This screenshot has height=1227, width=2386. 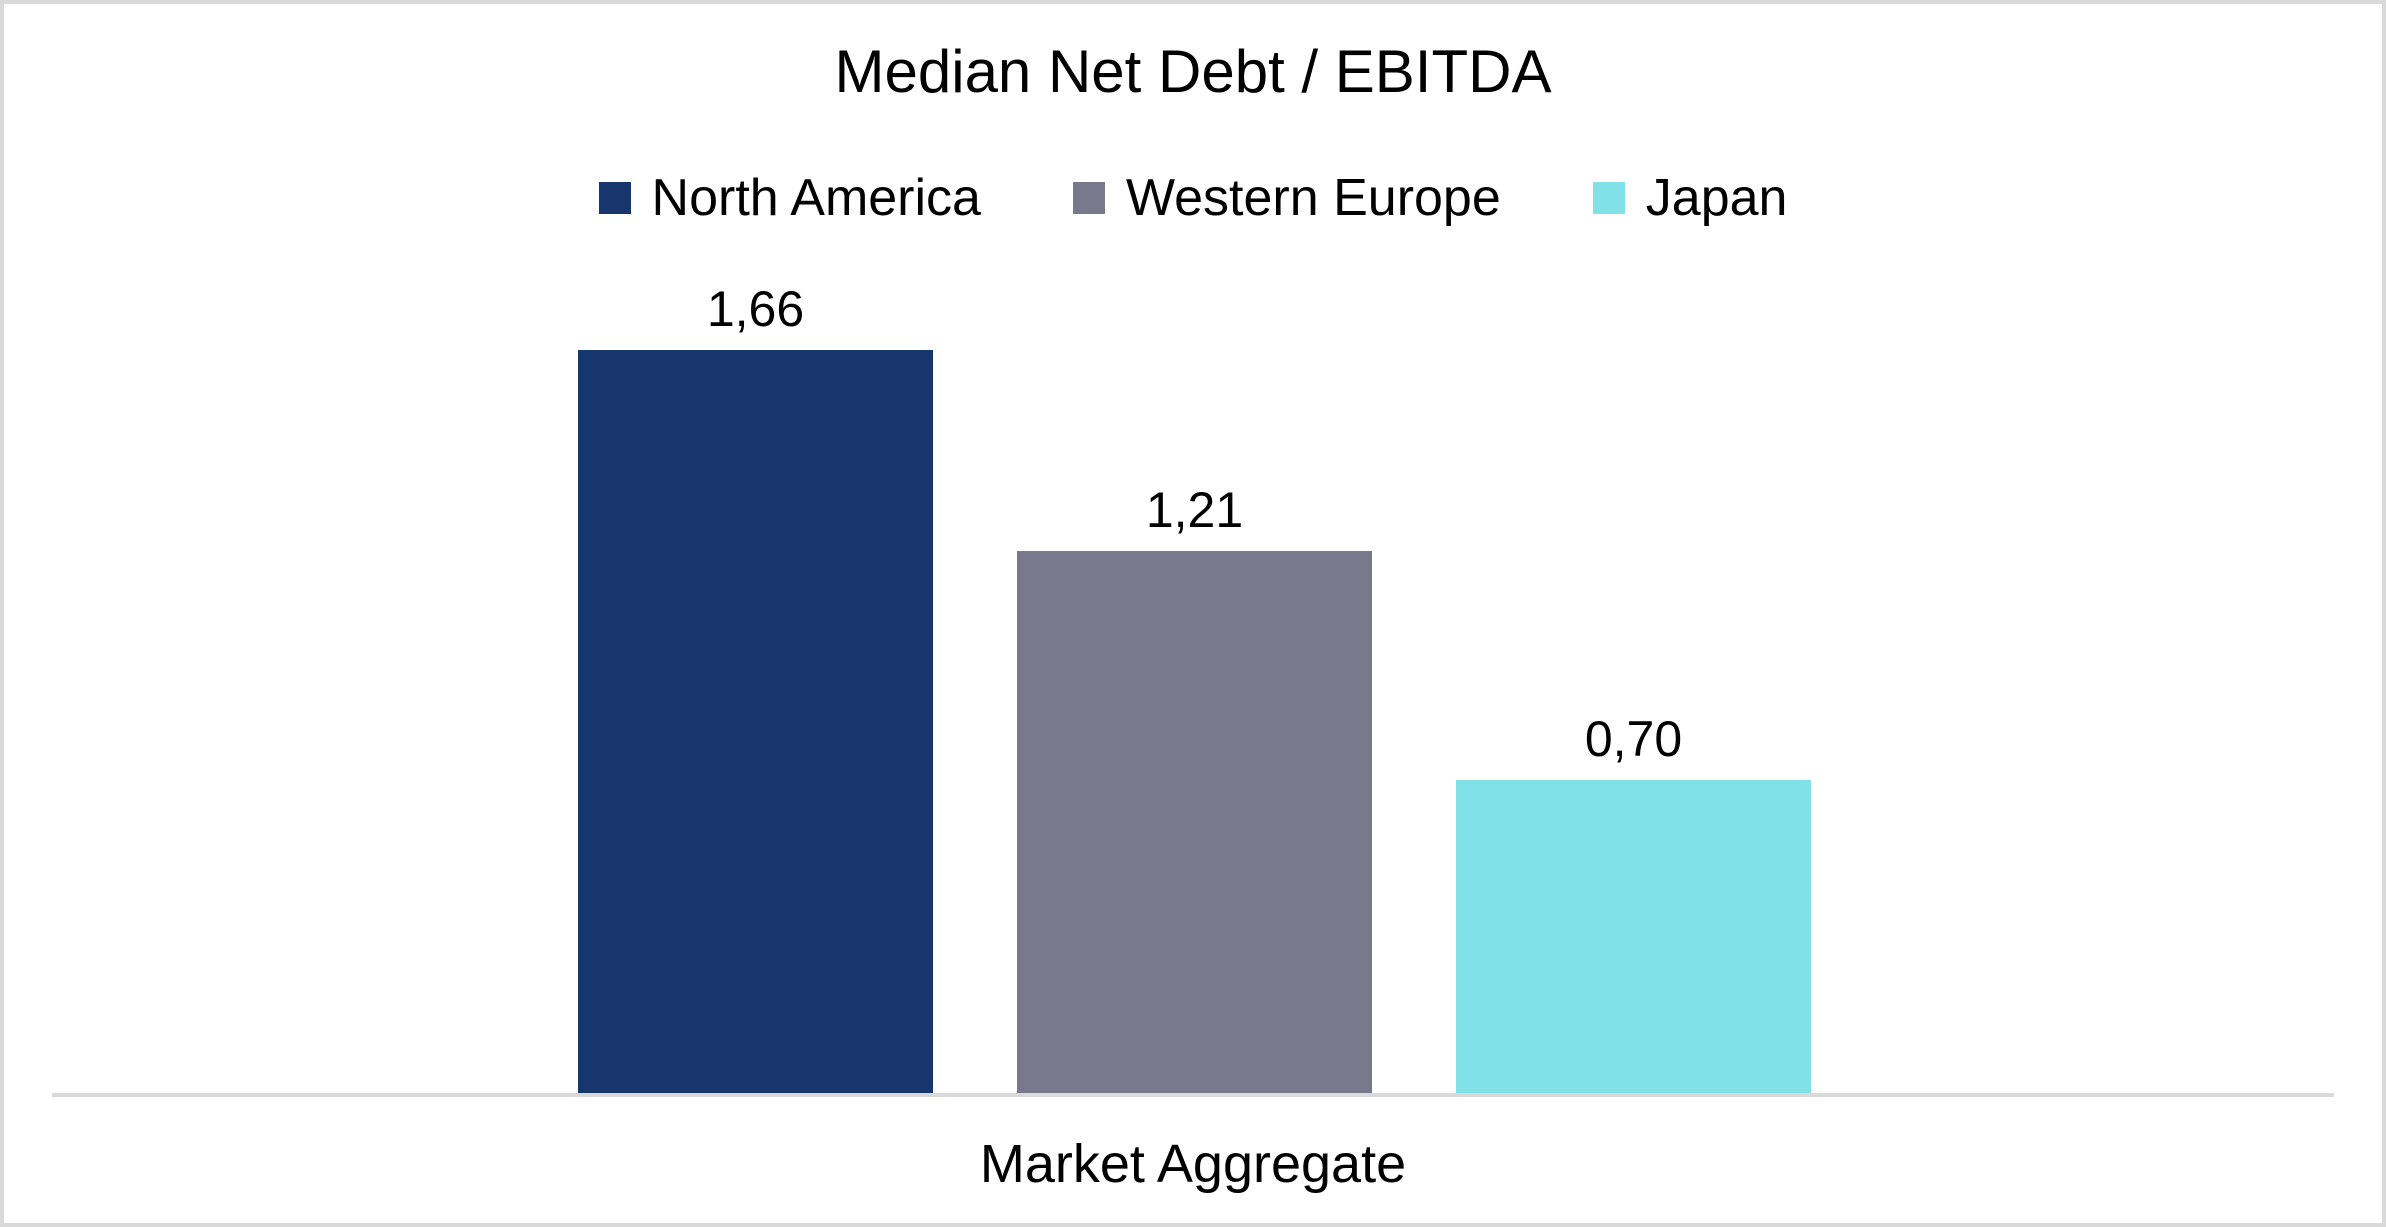 I want to click on bar-western-europe, so click(x=1194, y=822).